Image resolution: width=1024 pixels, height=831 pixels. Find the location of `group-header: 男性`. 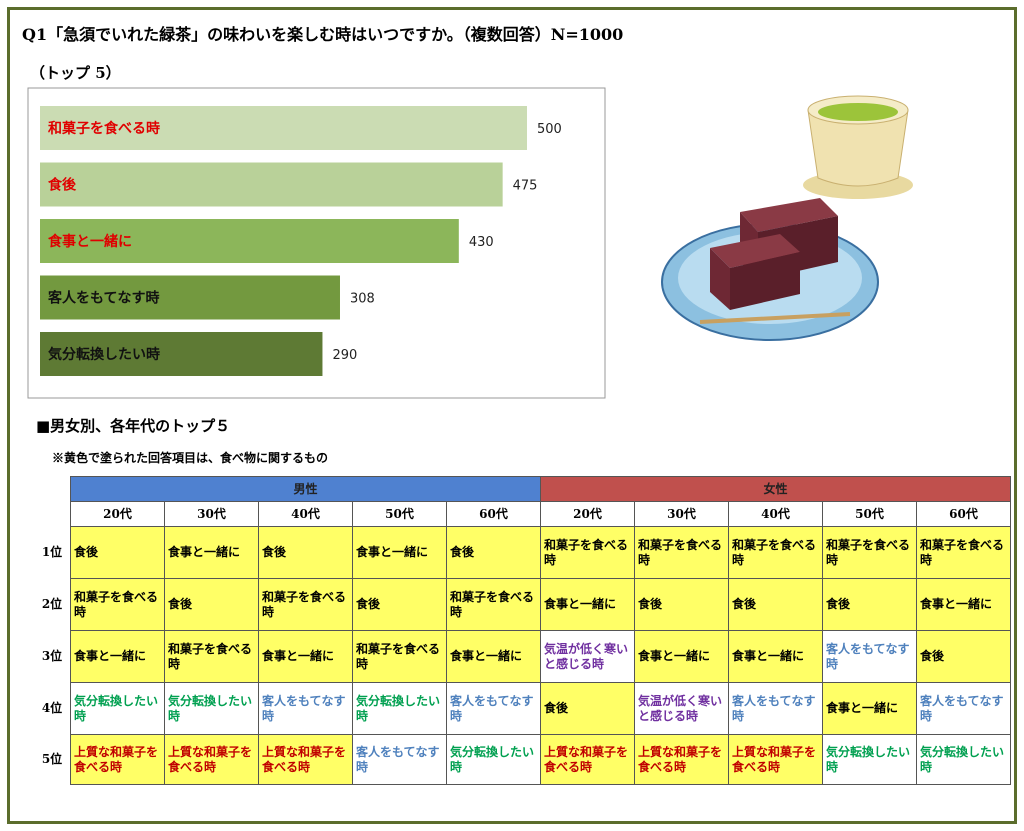

group-header: 男性 is located at coordinates (305, 489).